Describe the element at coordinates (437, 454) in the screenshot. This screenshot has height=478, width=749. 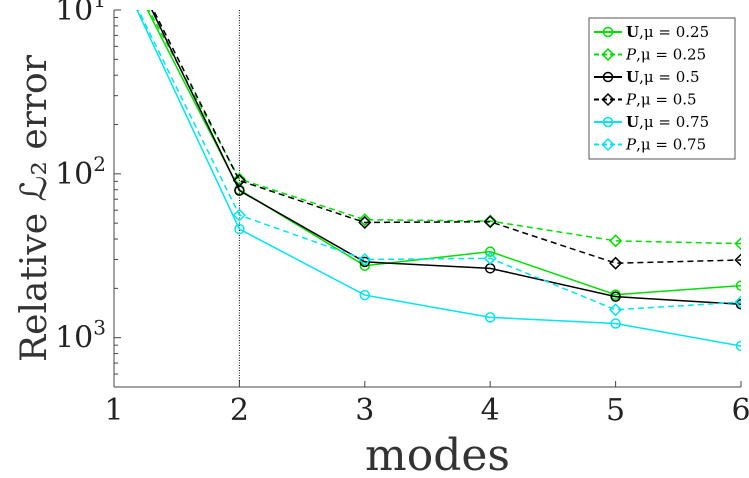
I see `x-axis-label: modes` at that location.